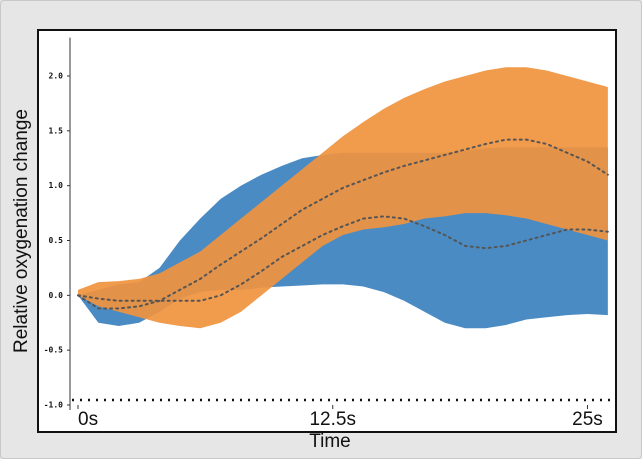 The image size is (642, 459). Describe the element at coordinates (587, 419) in the screenshot. I see `x-tick-label: 25s` at that location.